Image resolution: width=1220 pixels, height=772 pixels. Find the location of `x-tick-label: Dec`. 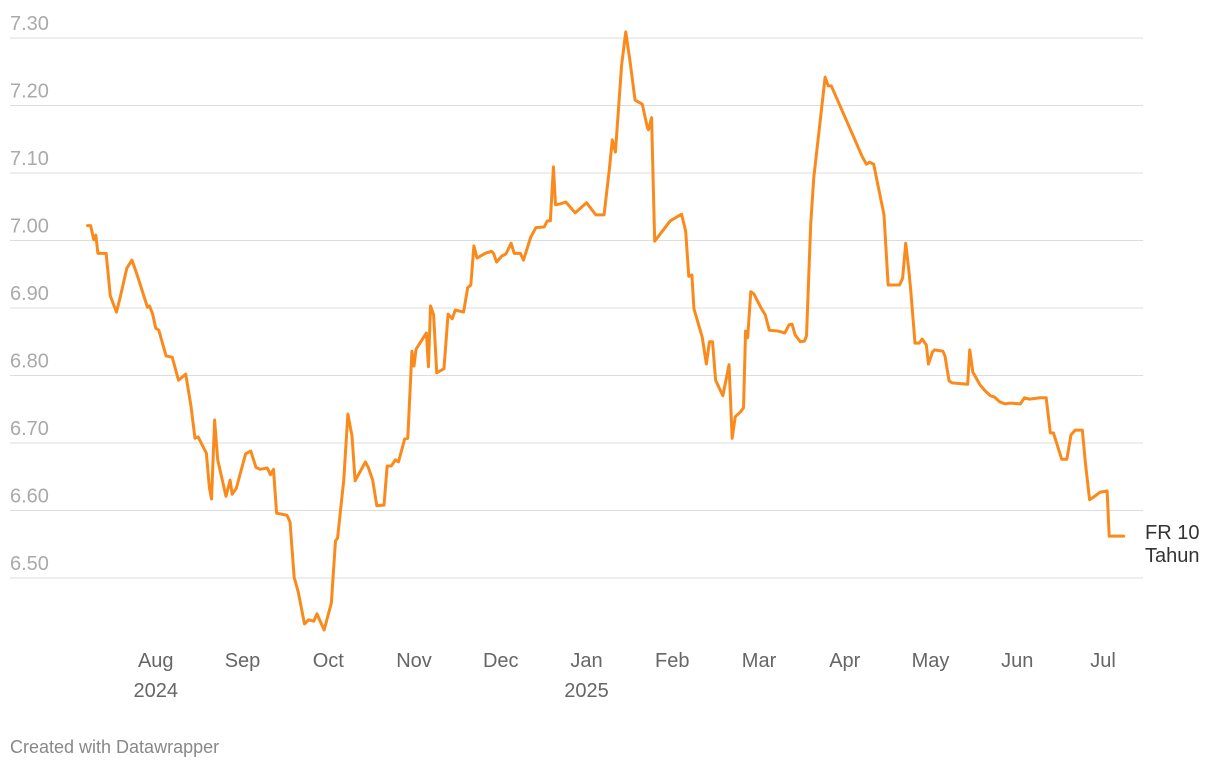

x-tick-label: Dec is located at coordinates (501, 661).